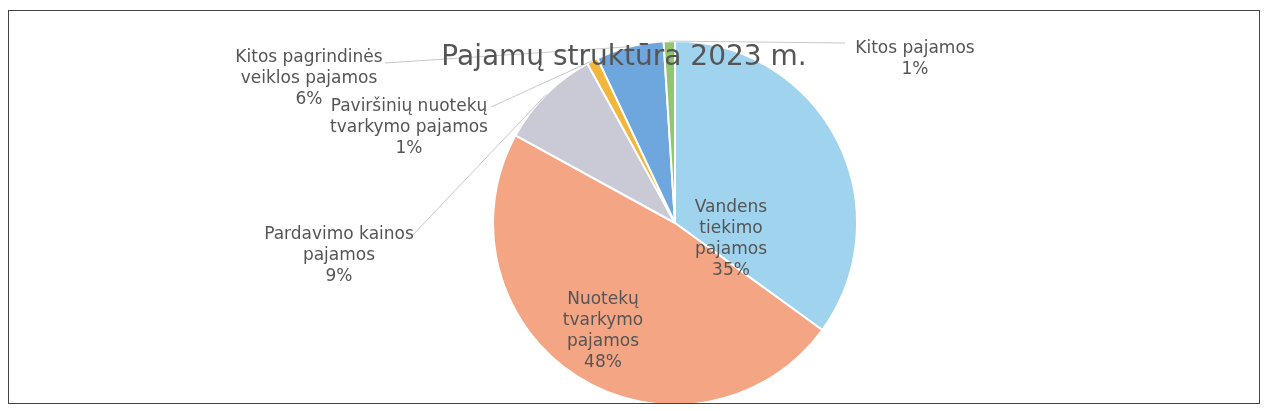 This screenshot has height=411, width=1266. What do you see at coordinates (309, 98) in the screenshot?
I see `data-label: 6%` at bounding box center [309, 98].